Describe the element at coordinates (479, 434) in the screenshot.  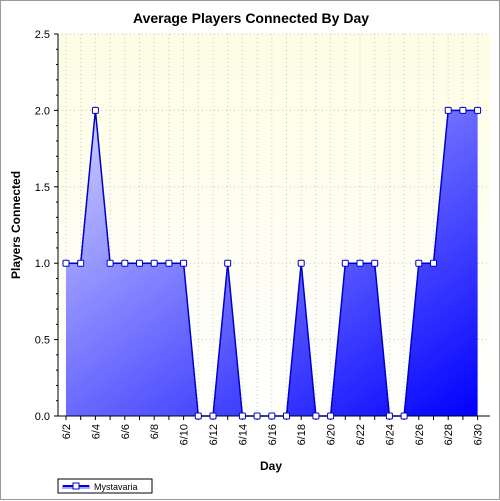
I see `x-tick-label: 6/30` at that location.